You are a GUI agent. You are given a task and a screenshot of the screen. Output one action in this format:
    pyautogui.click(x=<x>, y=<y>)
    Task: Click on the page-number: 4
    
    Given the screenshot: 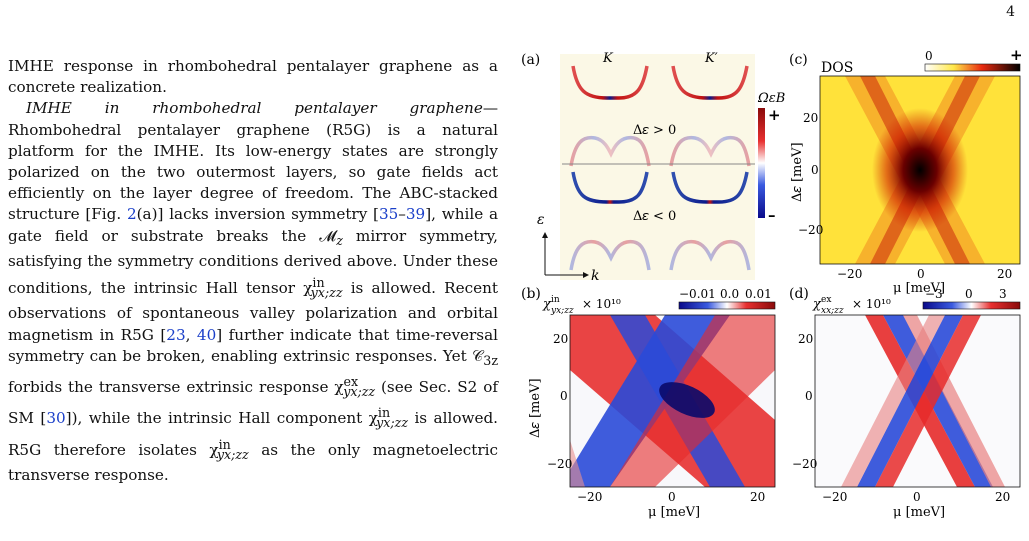 What is the action you would take?
    pyautogui.click(x=1010, y=12)
    